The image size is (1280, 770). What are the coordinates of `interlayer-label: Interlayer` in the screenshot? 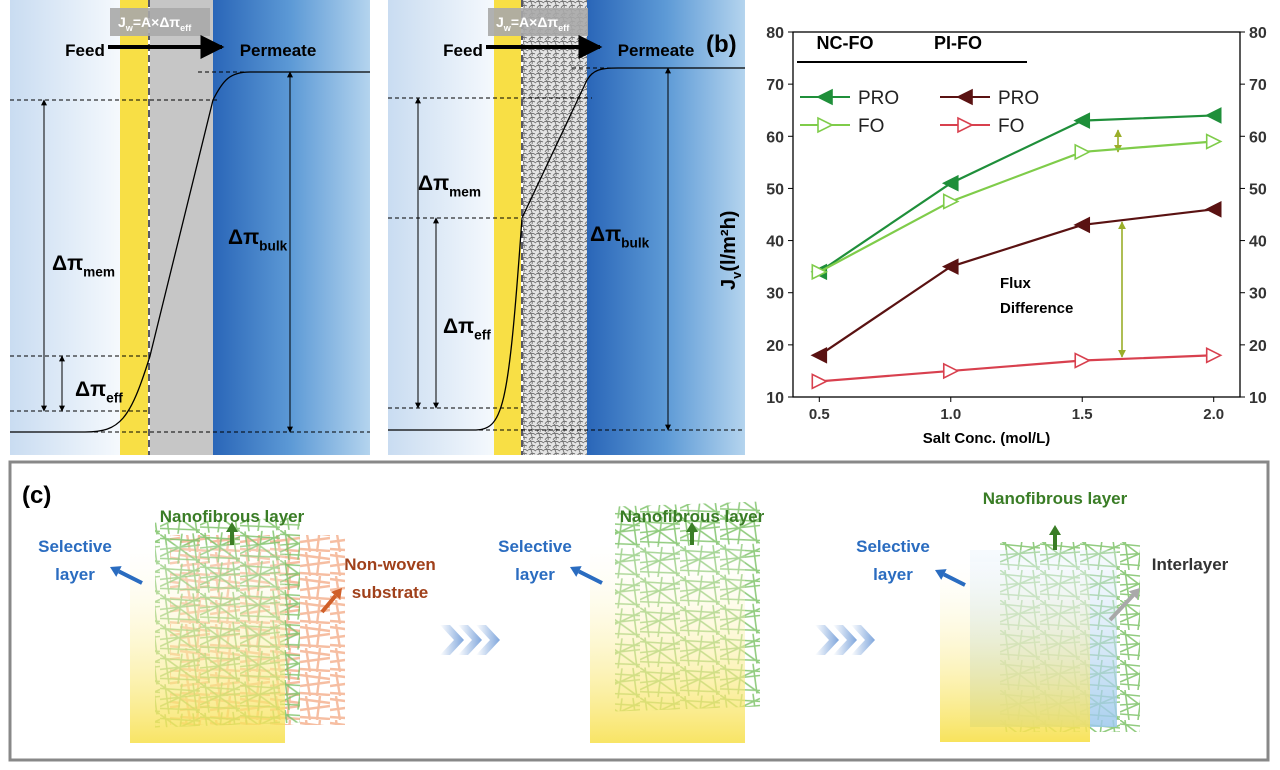 It's located at (1190, 564).